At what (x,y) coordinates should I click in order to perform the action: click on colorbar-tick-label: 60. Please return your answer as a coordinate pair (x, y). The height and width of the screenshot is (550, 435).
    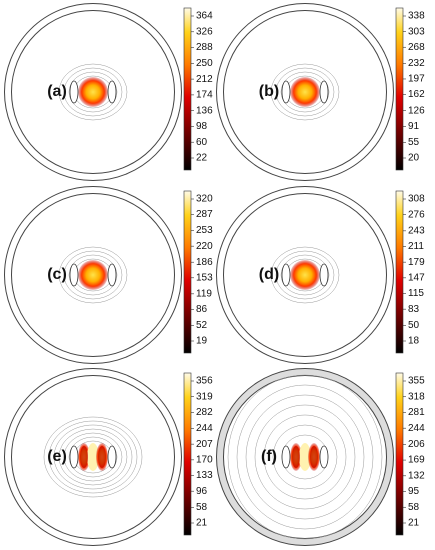
    Looking at the image, I should click on (202, 142).